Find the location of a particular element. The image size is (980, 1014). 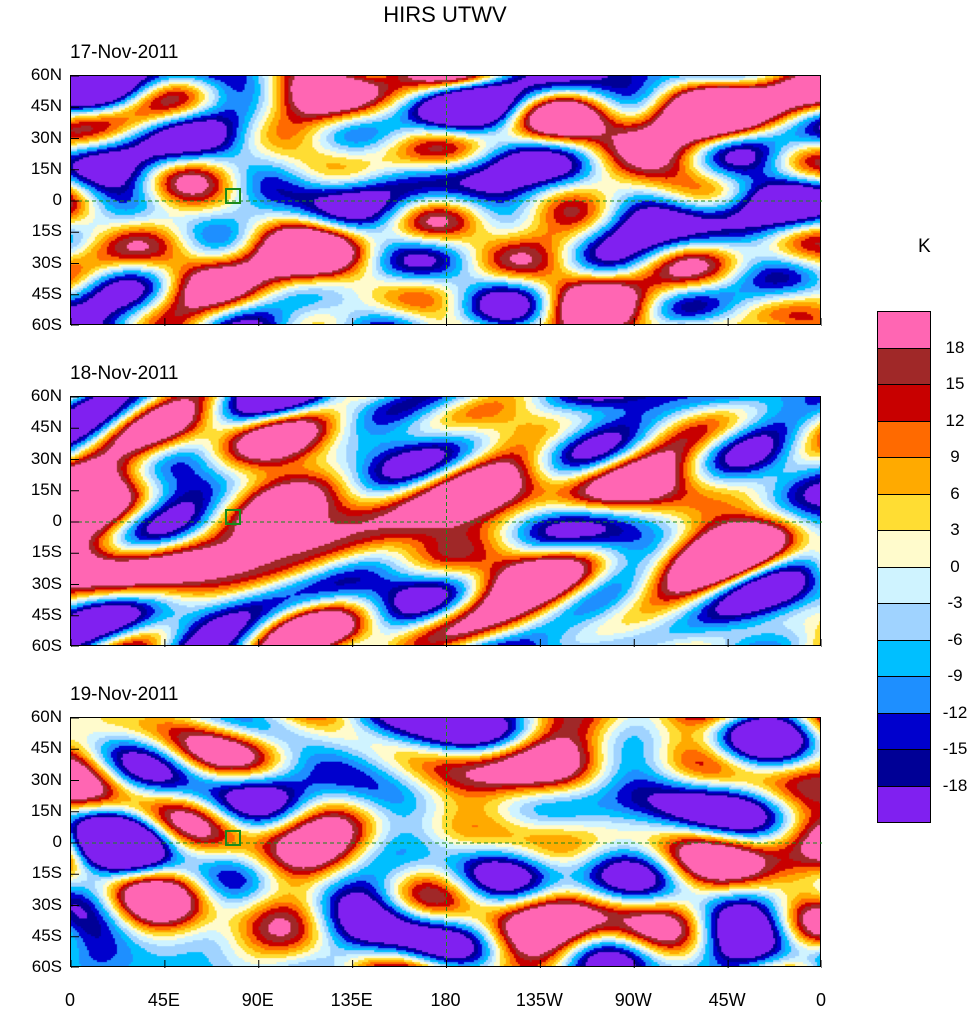

colorbar-label: -15 is located at coordinates (955, 748).